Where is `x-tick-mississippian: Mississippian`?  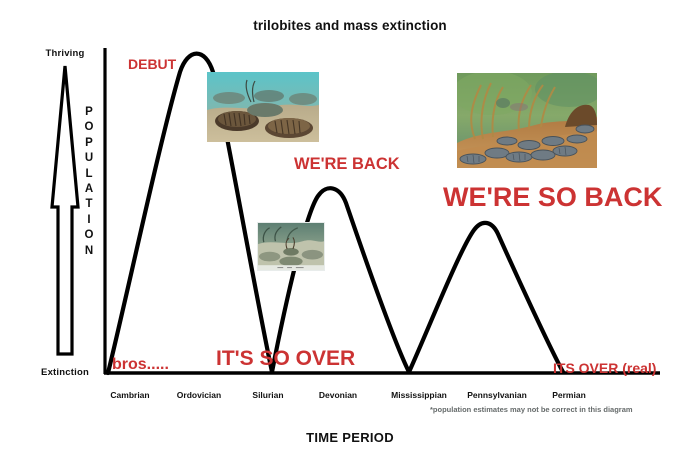 x-tick-mississippian: Mississippian is located at coordinates (419, 395).